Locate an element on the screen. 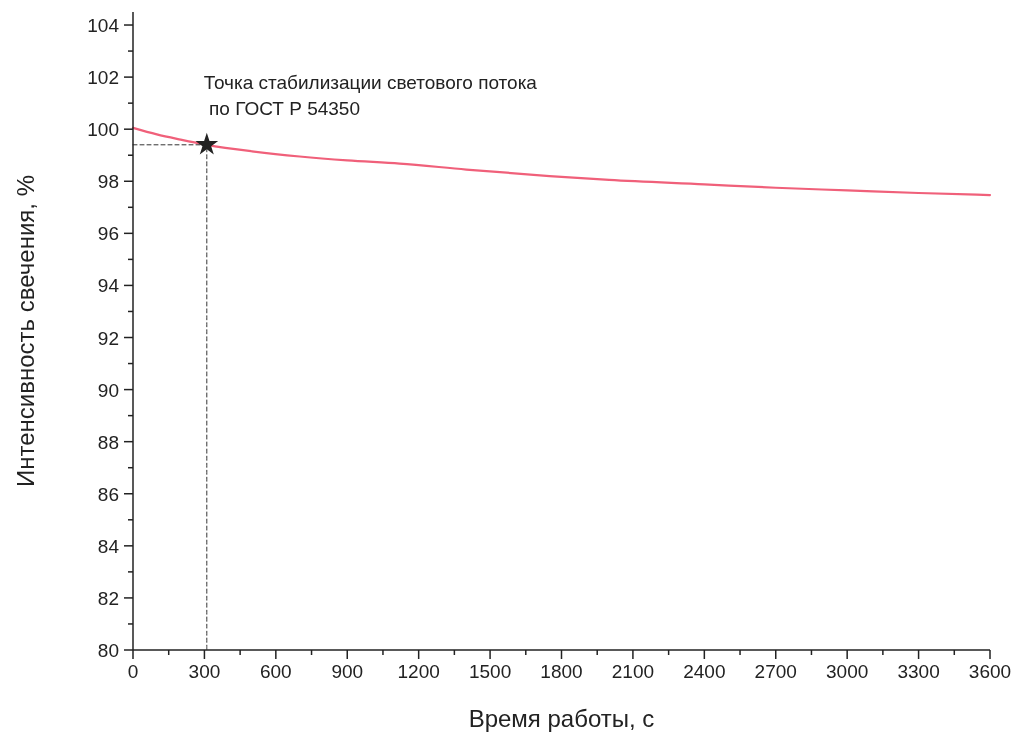 This screenshot has width=1023, height=745. y-tick-label: 100 is located at coordinates (103, 130).